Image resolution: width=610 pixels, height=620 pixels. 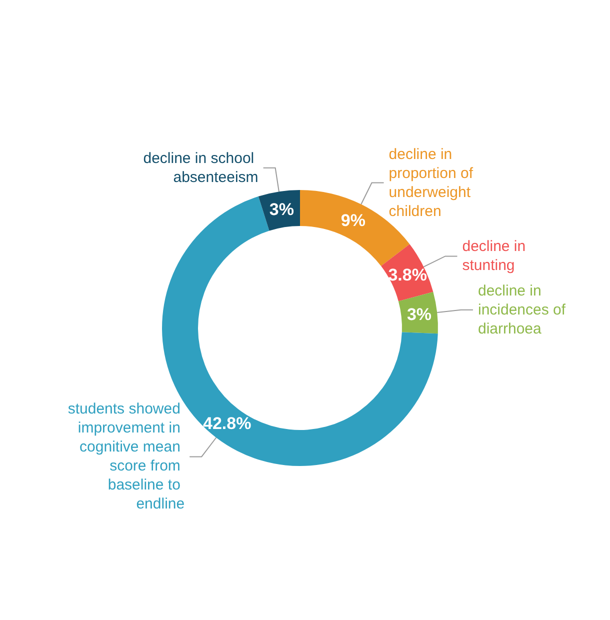 I want to click on slice-label: decline in school absenteeism, so click(x=200, y=168).